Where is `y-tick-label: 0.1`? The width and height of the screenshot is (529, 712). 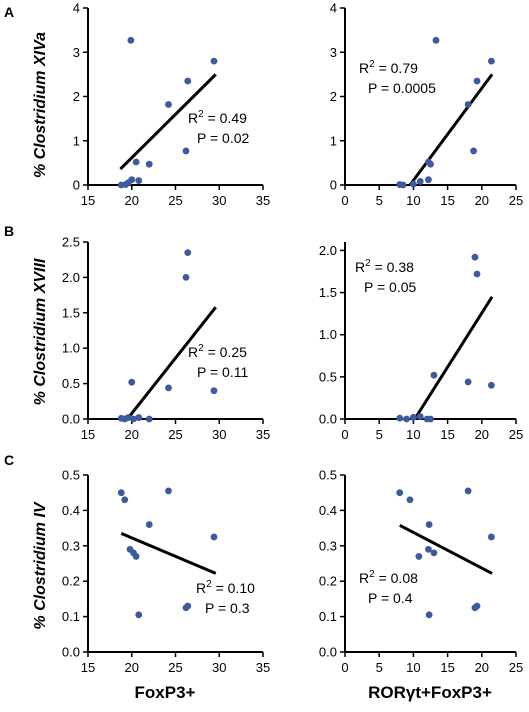
y-tick-label: 0.1 is located at coordinates (328, 616).